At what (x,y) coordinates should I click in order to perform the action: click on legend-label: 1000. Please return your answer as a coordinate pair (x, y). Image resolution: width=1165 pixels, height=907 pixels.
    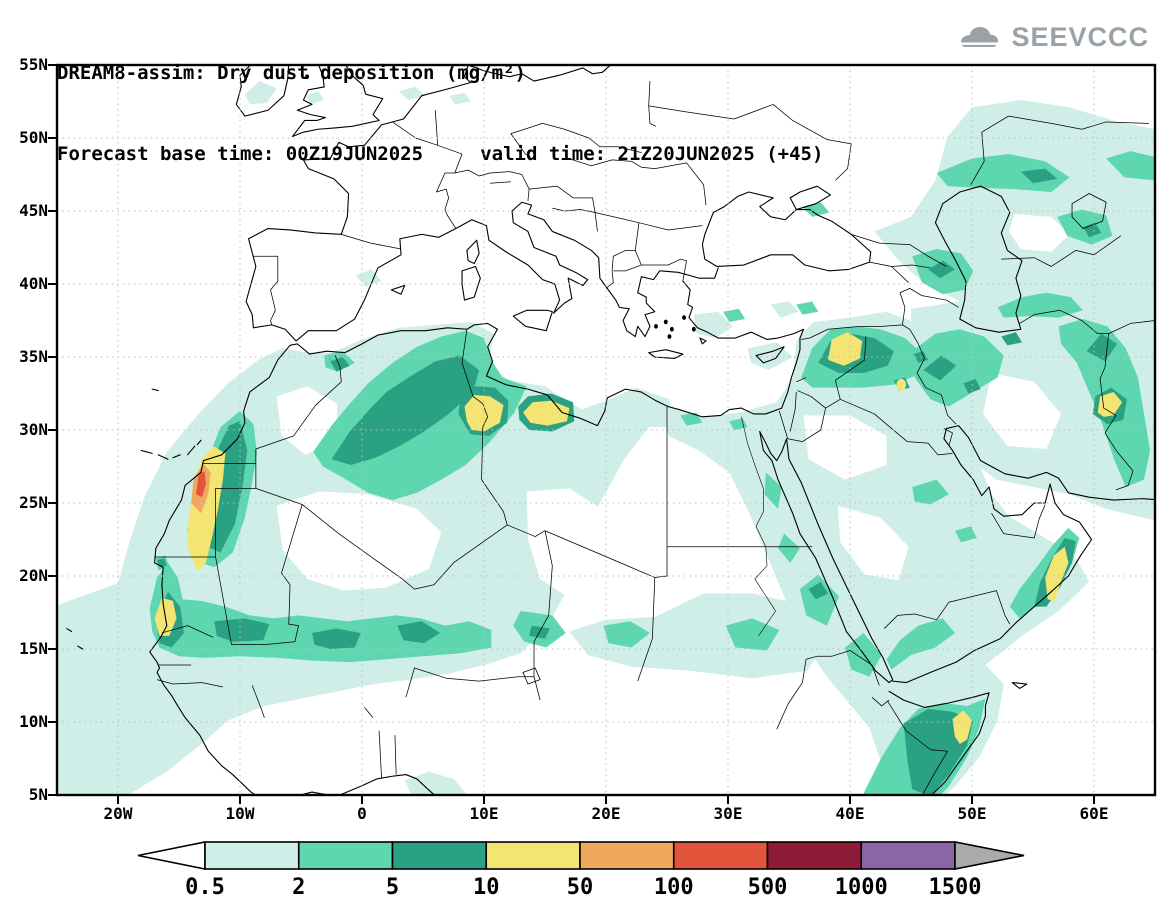
    Looking at the image, I should click on (861, 887).